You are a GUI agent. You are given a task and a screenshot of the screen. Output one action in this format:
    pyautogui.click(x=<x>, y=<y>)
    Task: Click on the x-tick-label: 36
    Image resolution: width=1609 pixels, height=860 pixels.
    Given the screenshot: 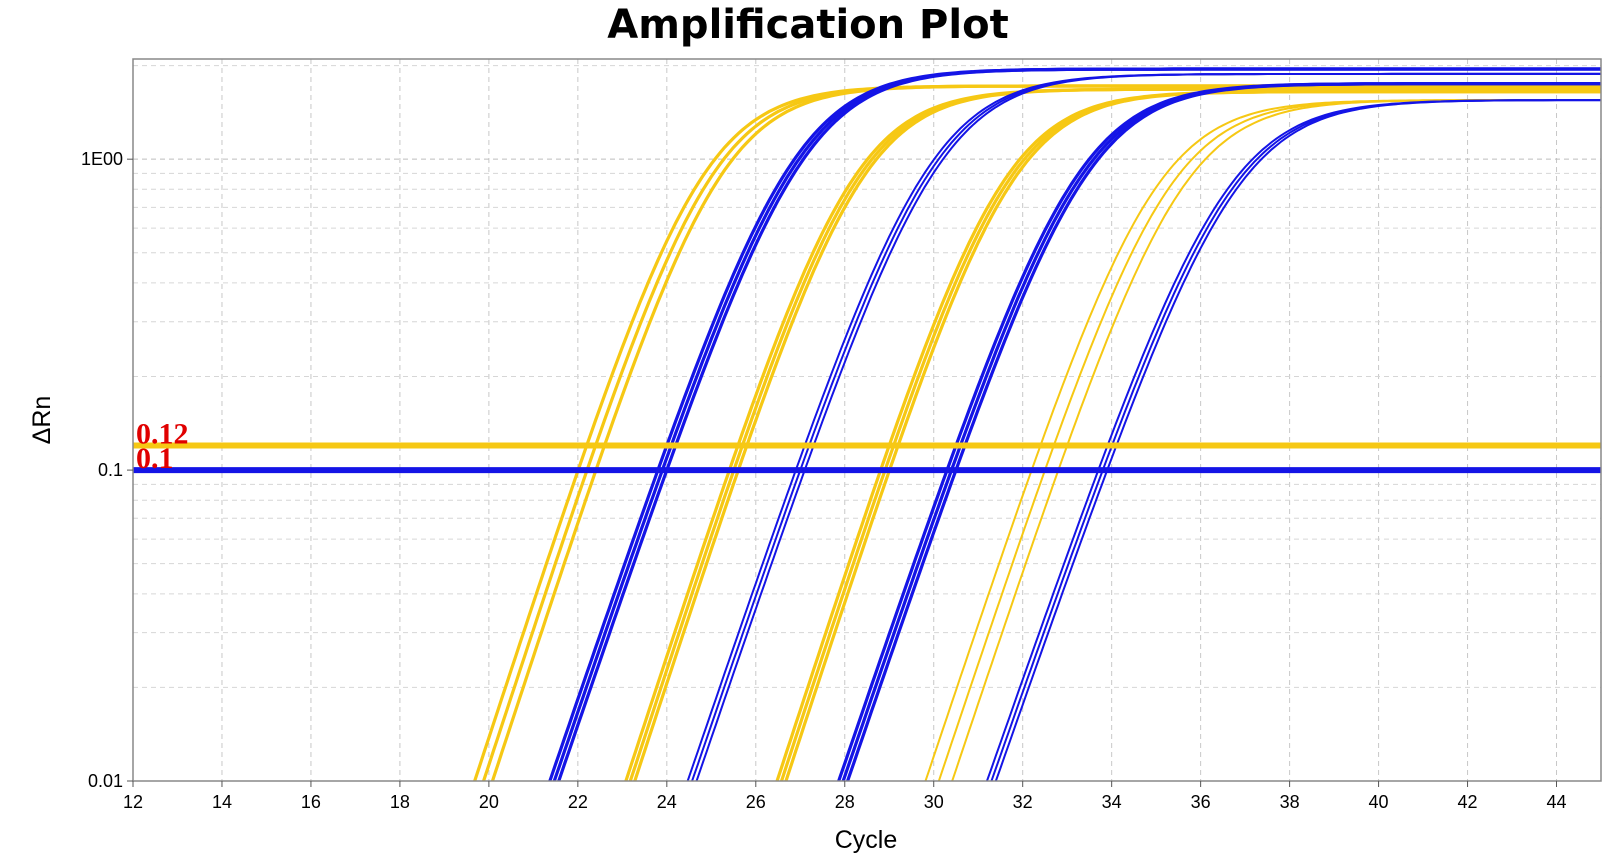 What is the action you would take?
    pyautogui.click(x=1201, y=802)
    